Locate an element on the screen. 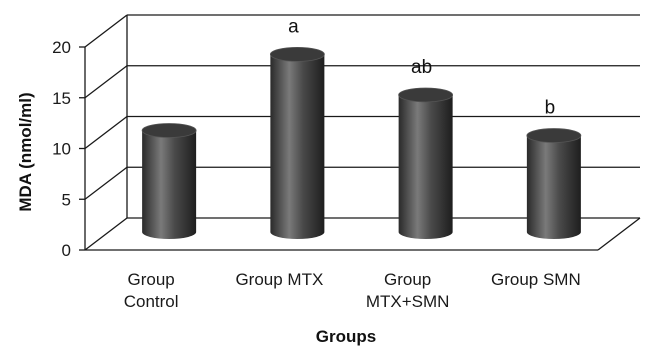 The height and width of the screenshot is (349, 656). floor-right-edge is located at coordinates (619, 234).